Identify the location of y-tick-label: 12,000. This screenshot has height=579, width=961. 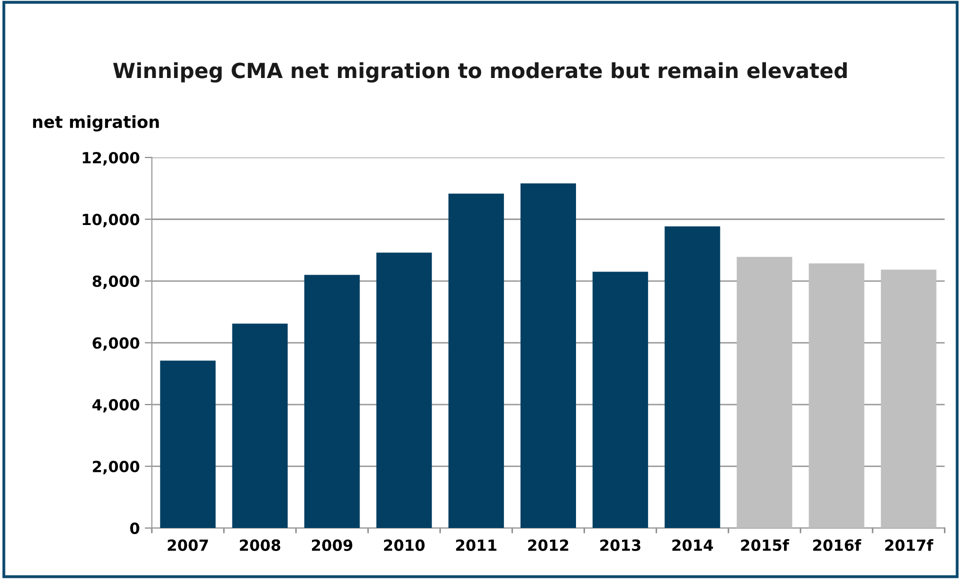
(111, 159).